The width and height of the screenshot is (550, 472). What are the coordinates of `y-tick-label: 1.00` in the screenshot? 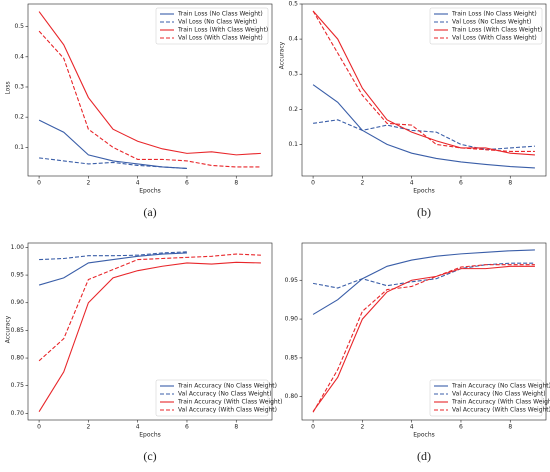 It's located at (18, 247).